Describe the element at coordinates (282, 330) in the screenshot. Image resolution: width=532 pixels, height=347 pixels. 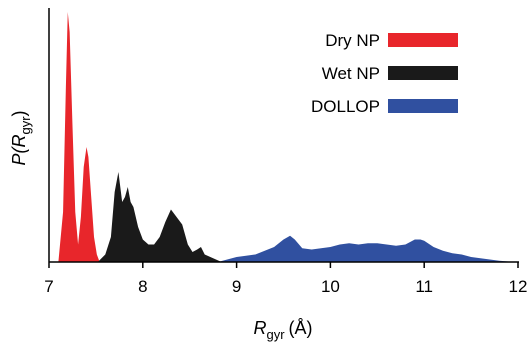
I see `x-axis-label: Rgyr (Å)` at that location.